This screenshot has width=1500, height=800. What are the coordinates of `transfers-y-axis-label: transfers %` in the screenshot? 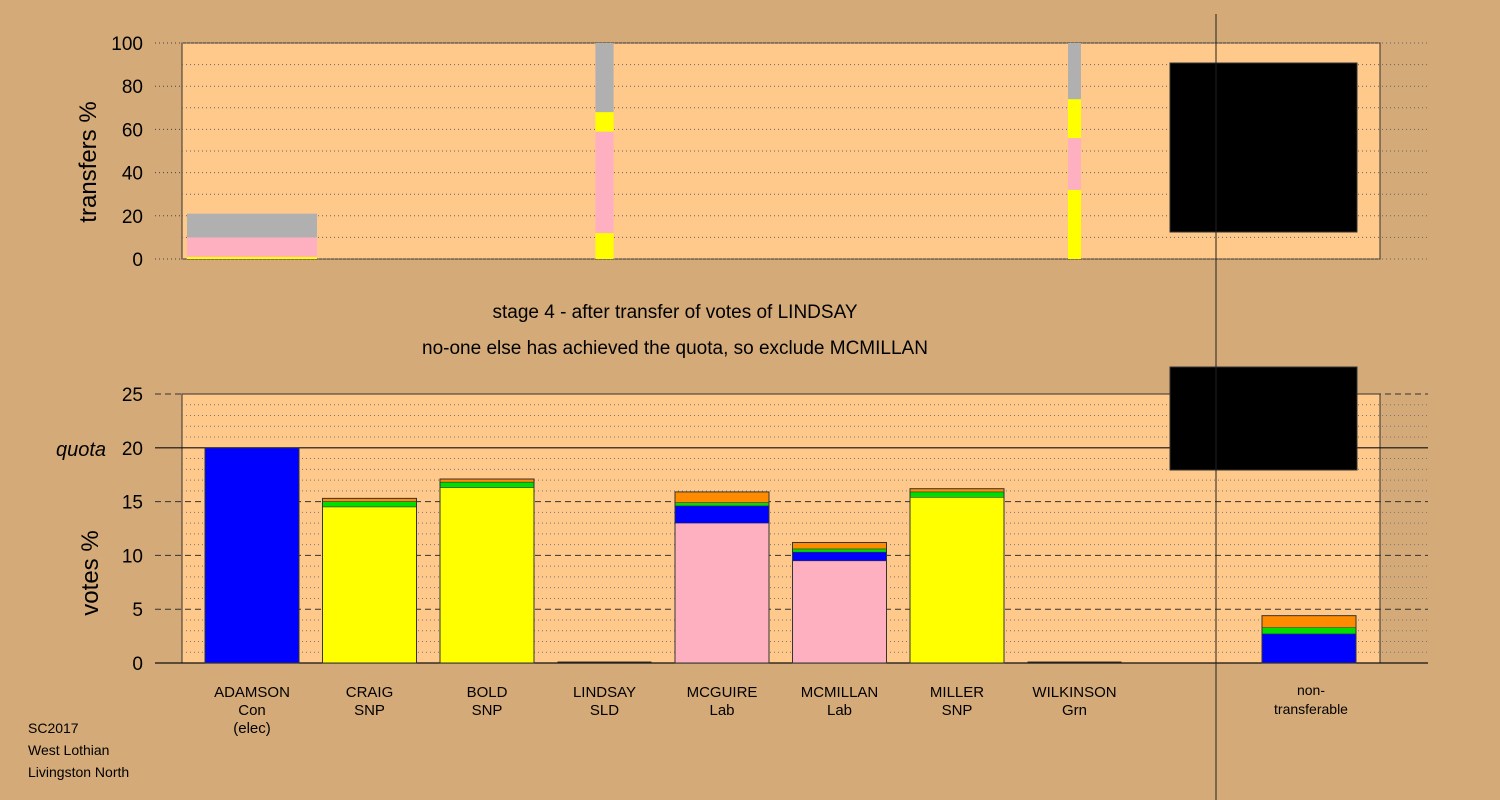 It's located at (88, 161).